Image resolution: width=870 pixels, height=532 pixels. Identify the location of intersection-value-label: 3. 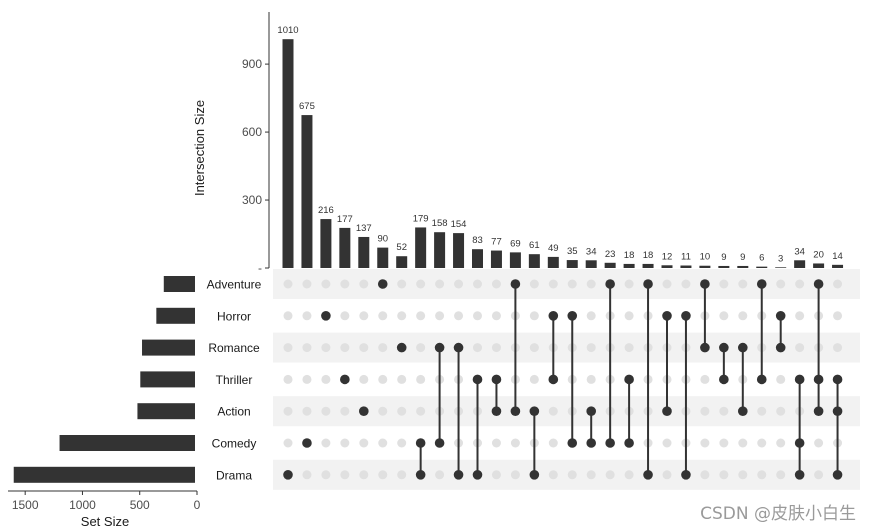
(780, 258).